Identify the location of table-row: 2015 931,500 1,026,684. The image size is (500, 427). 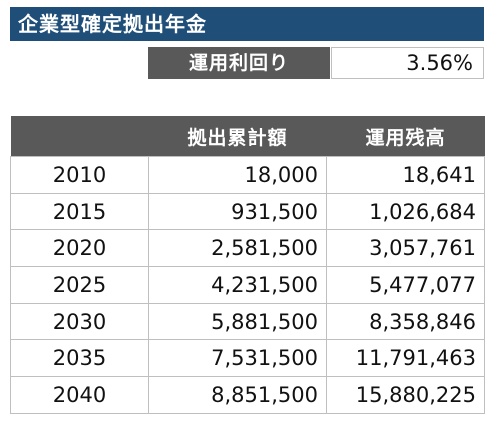
(247, 211).